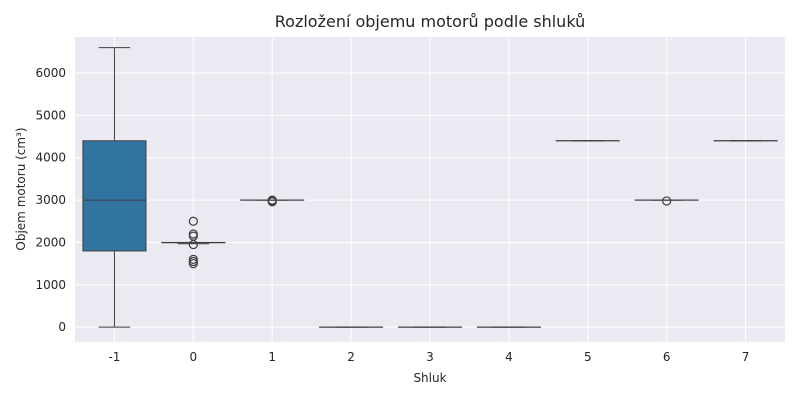 This screenshot has width=800, height=400. I want to click on x-tick-label: 2, so click(351, 357).